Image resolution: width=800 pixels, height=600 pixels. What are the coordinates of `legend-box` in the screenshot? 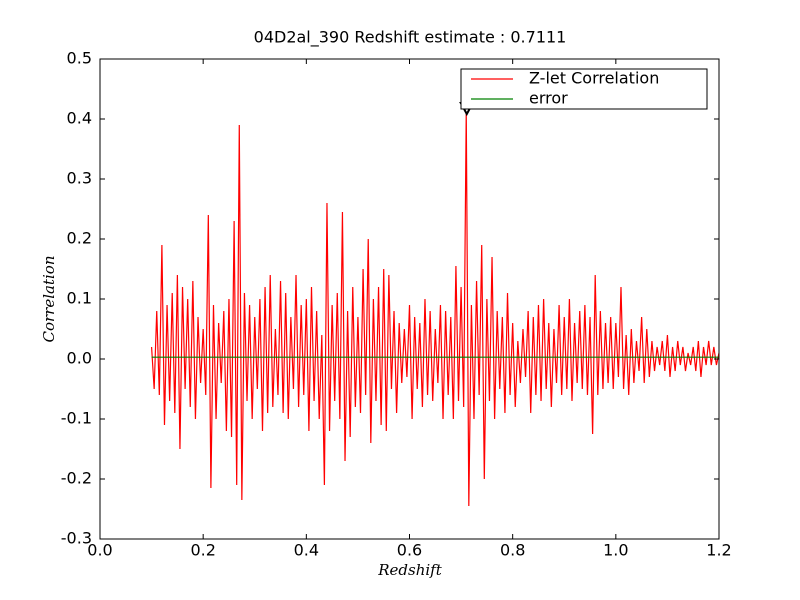 It's located at (584, 89).